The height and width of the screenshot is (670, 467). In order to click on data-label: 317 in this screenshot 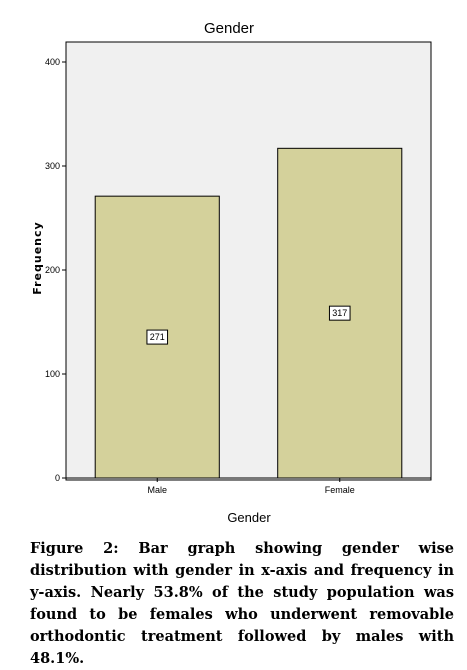, I will do `click(339, 313)`.